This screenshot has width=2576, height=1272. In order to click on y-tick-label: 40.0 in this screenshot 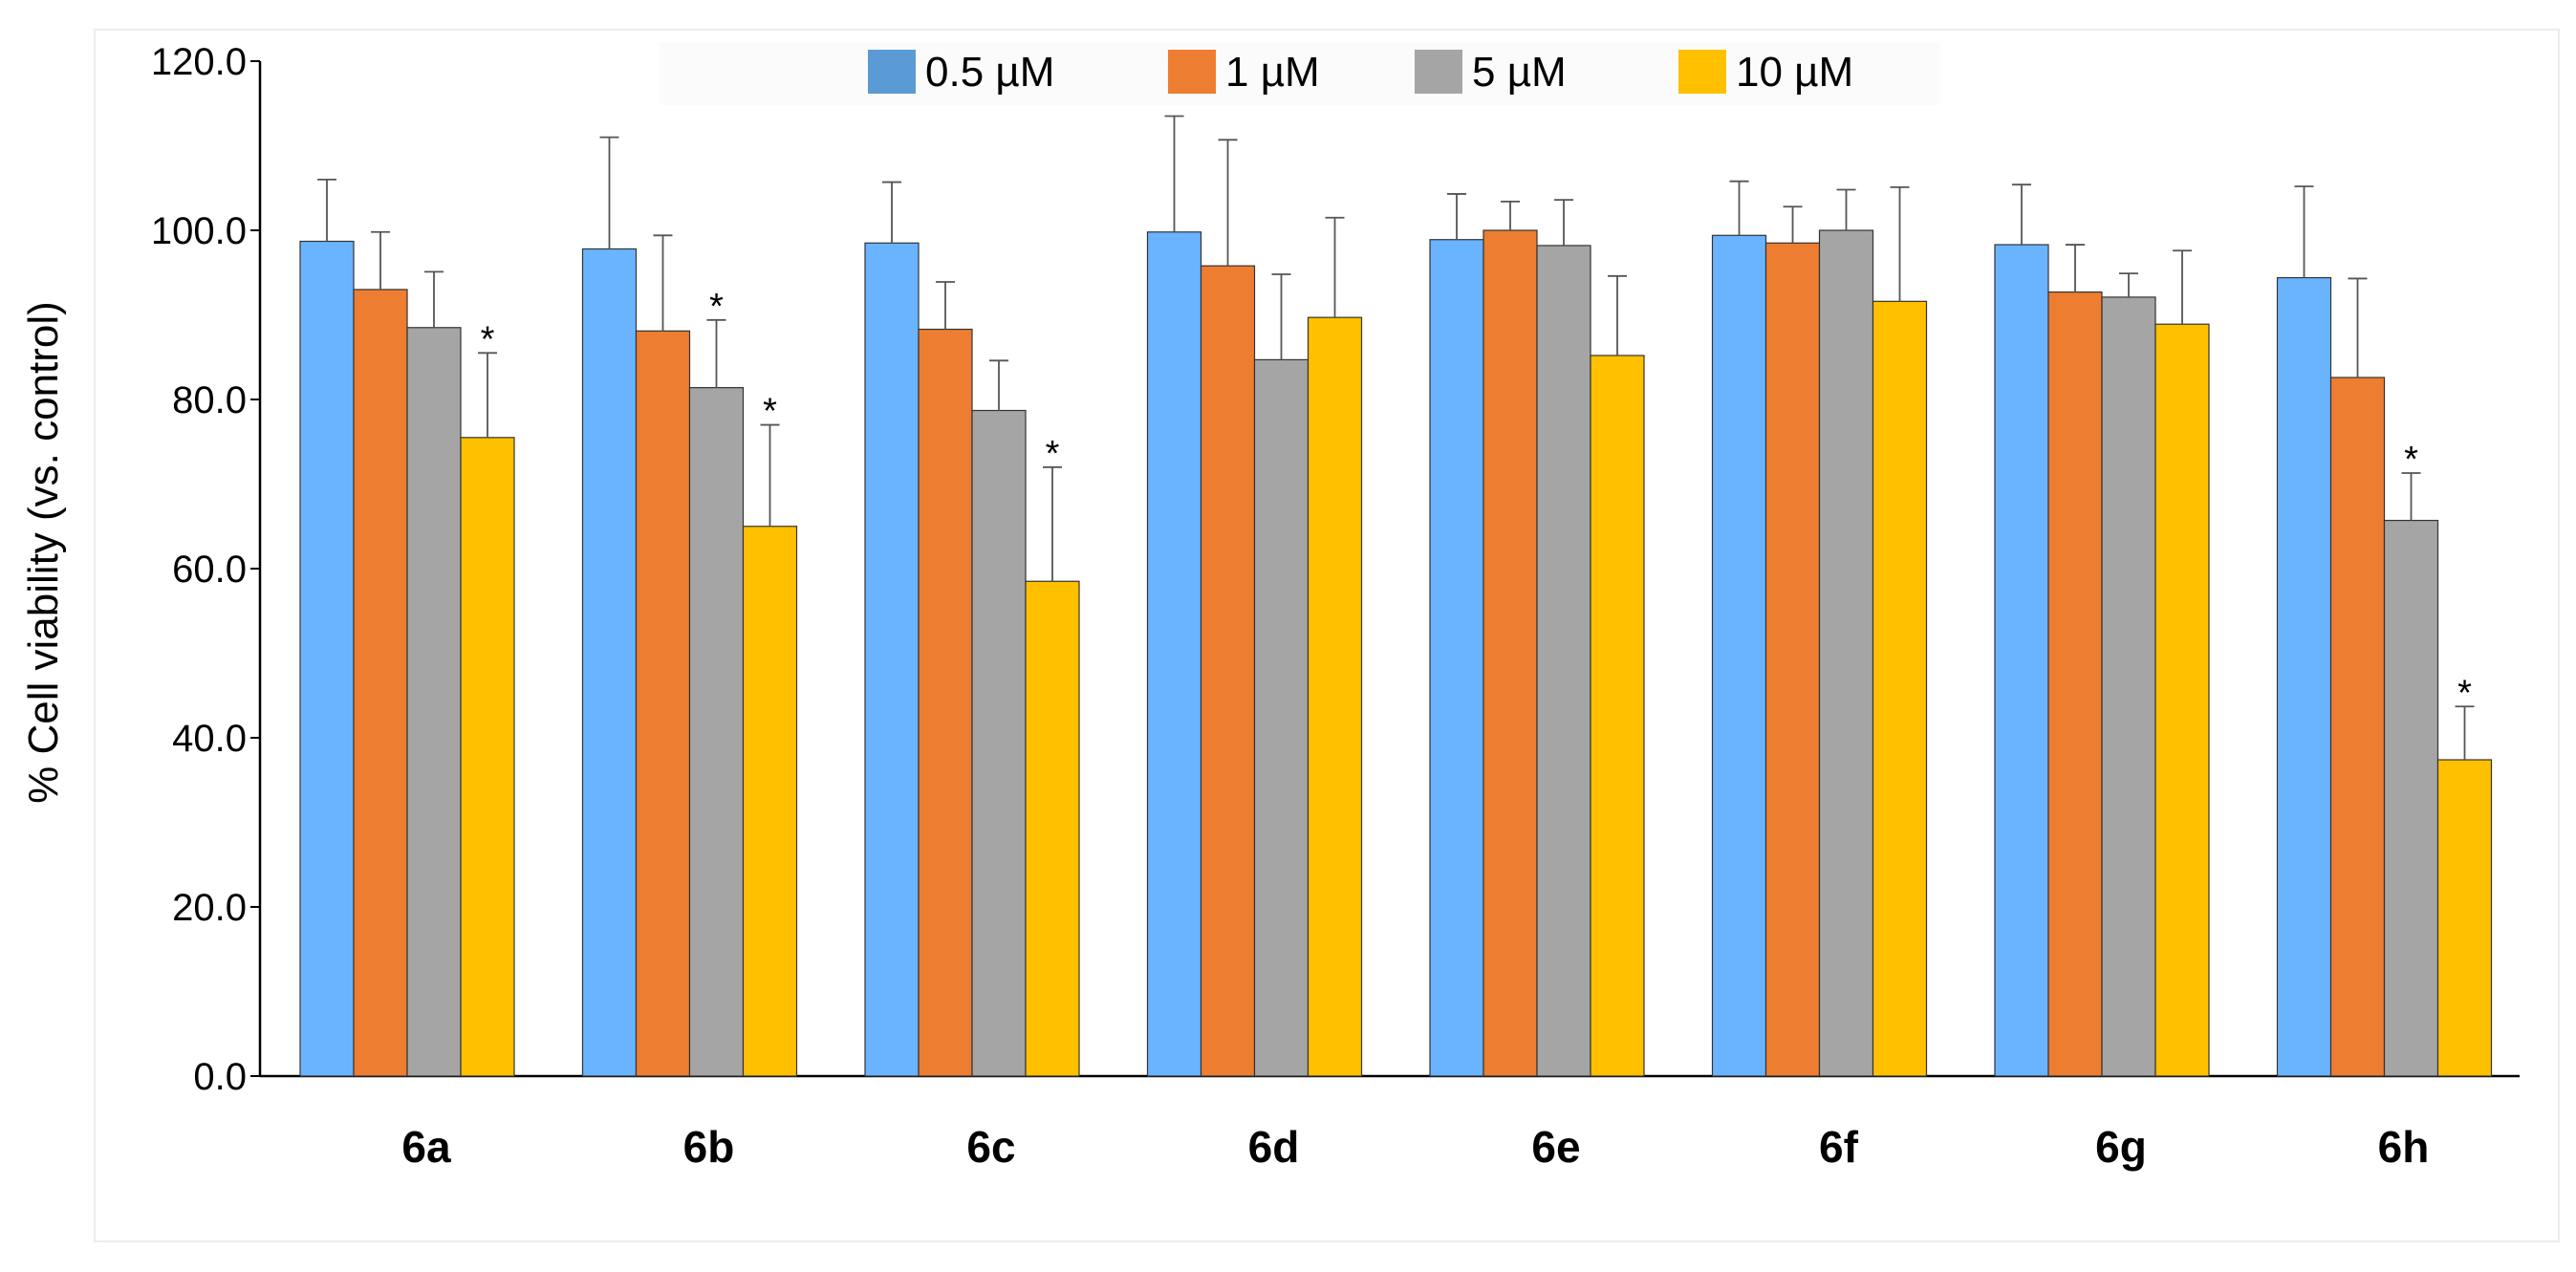, I will do `click(209, 739)`.